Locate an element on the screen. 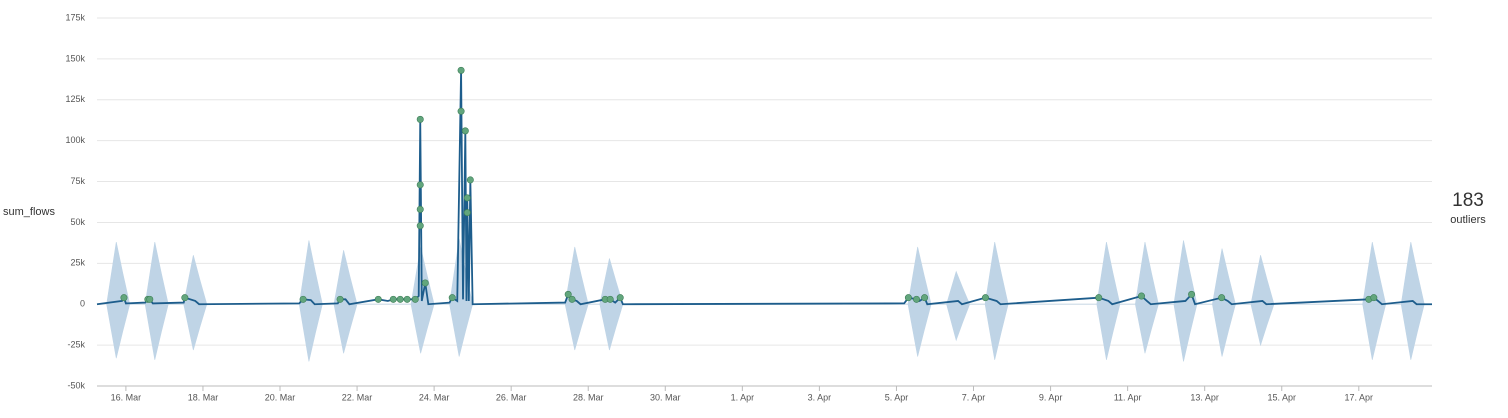 The height and width of the screenshot is (418, 1508). x-tick-label: 9. Apr is located at coordinates (1051, 397).